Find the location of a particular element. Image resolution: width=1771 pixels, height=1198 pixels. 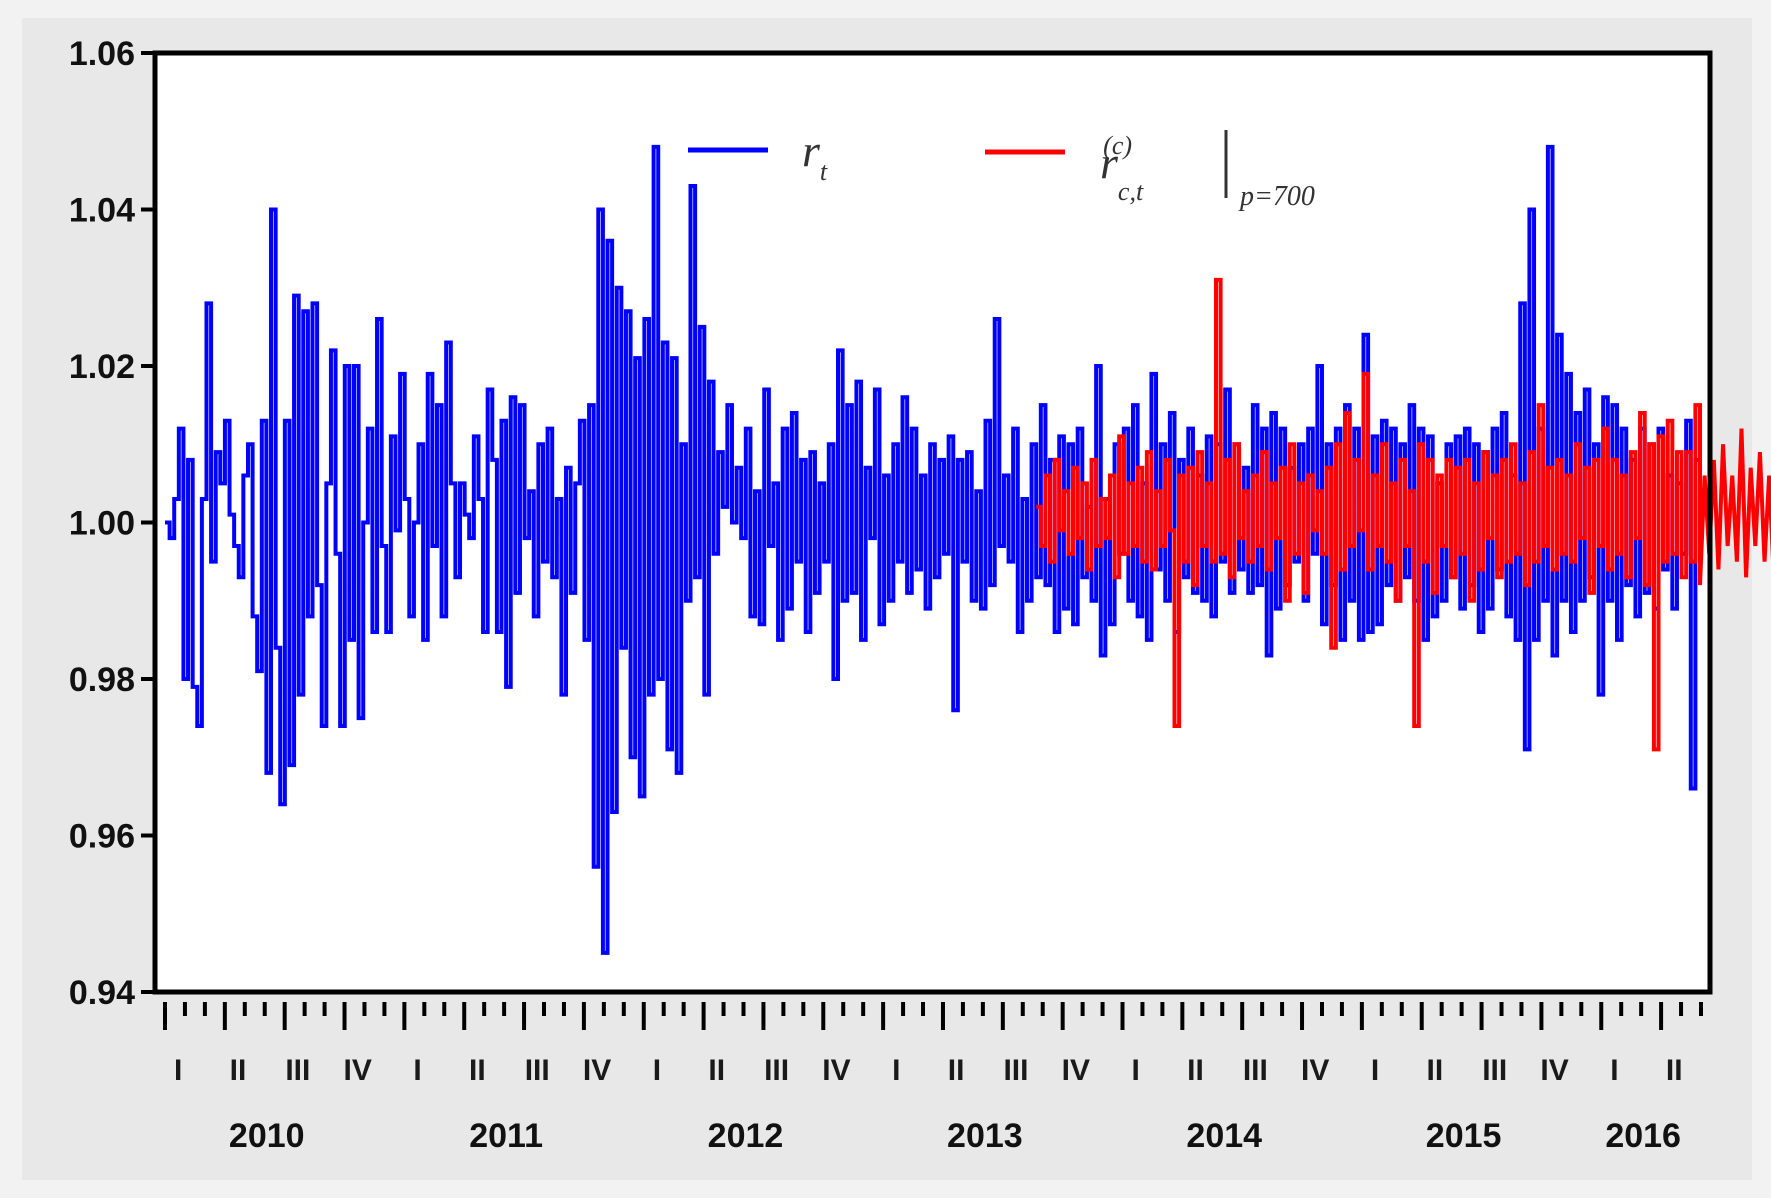

x-year-label: 2011 is located at coordinates (506, 1136).